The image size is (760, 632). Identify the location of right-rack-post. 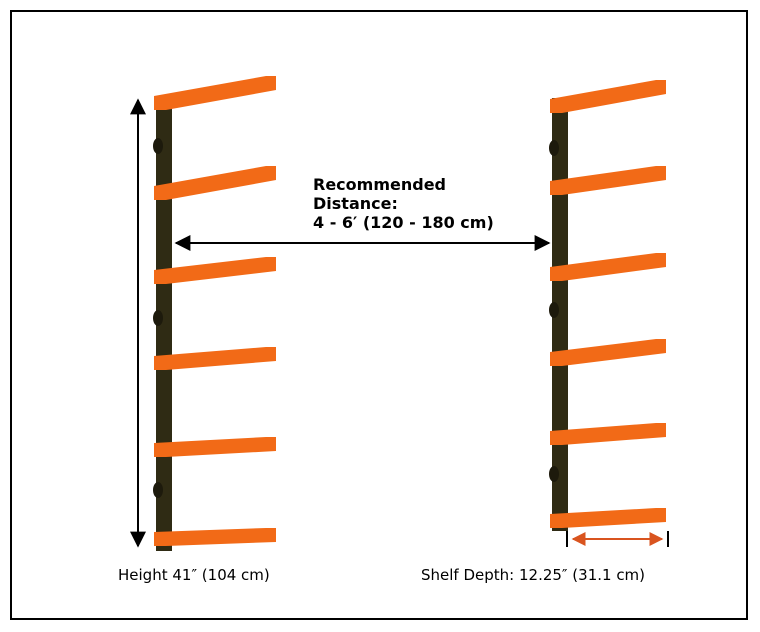
(560, 314).